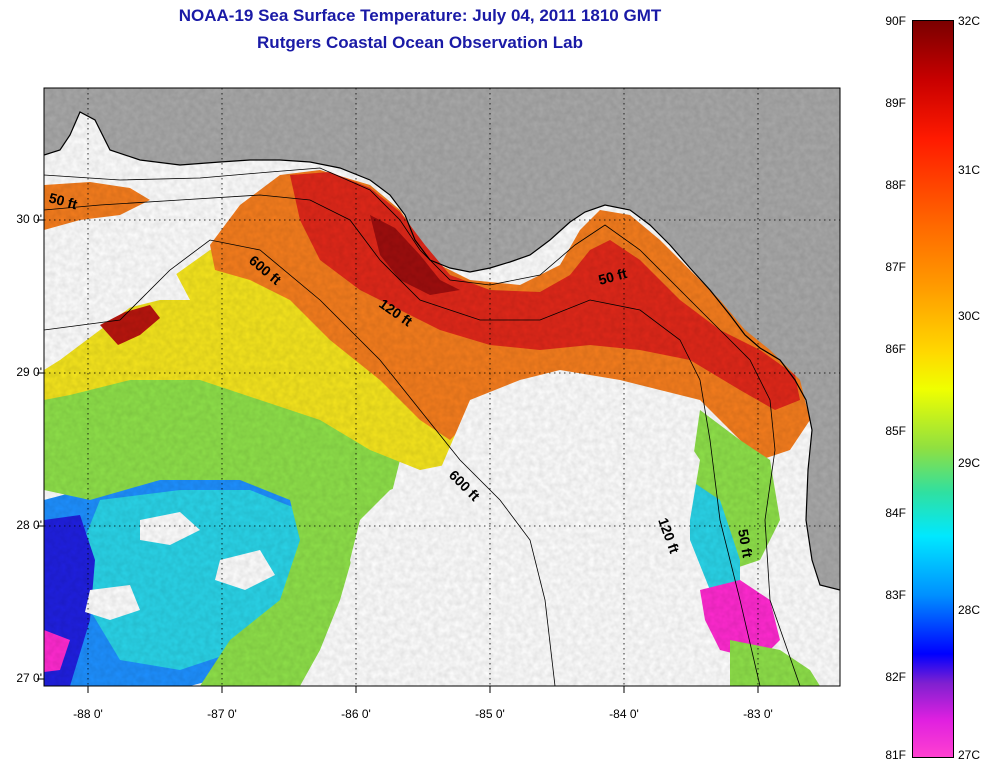 This screenshot has height=770, width=992. I want to click on lon-label-88: -88 0', so click(88, 714).